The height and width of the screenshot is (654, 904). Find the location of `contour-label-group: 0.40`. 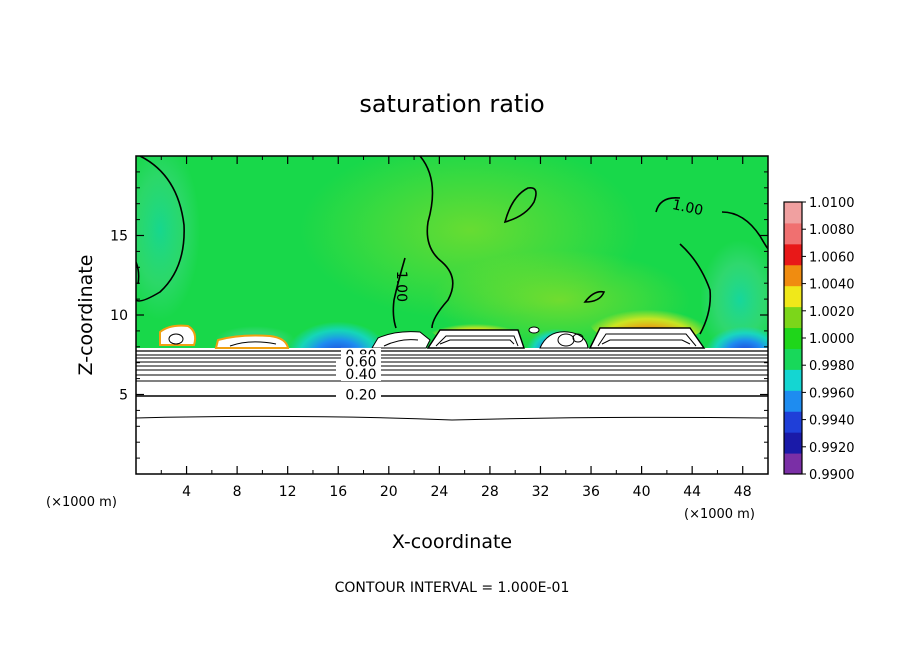

contour-label-group: 0.40 is located at coordinates (360, 375).